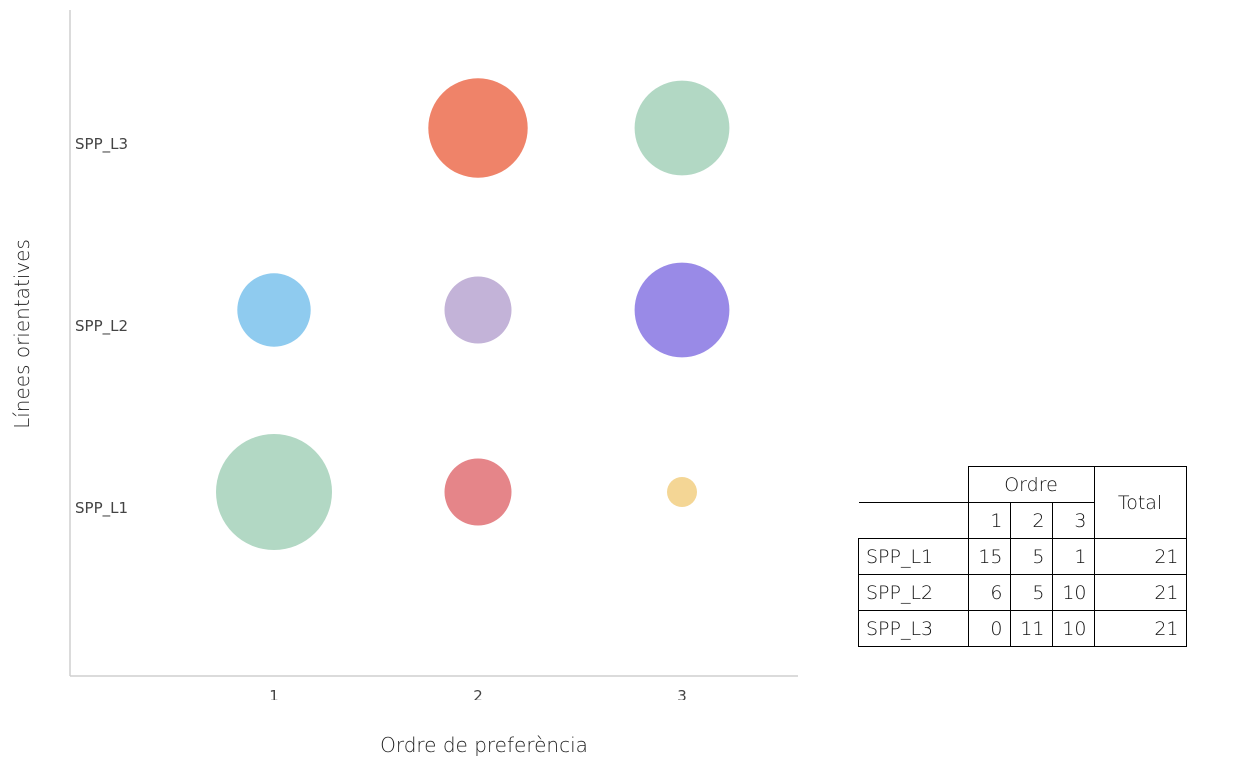  What do you see at coordinates (484, 745) in the screenshot?
I see `x-axis-title: Ordre de preferència` at bounding box center [484, 745].